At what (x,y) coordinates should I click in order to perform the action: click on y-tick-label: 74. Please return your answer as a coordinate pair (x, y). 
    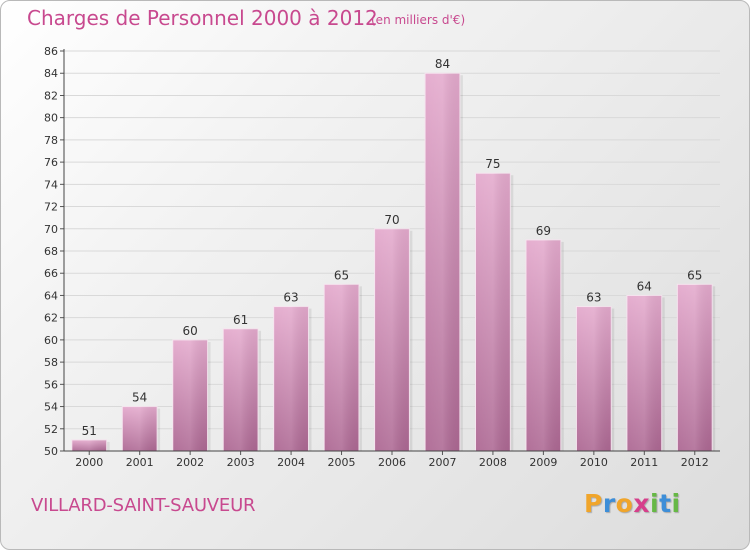
    Looking at the image, I should click on (51, 184).